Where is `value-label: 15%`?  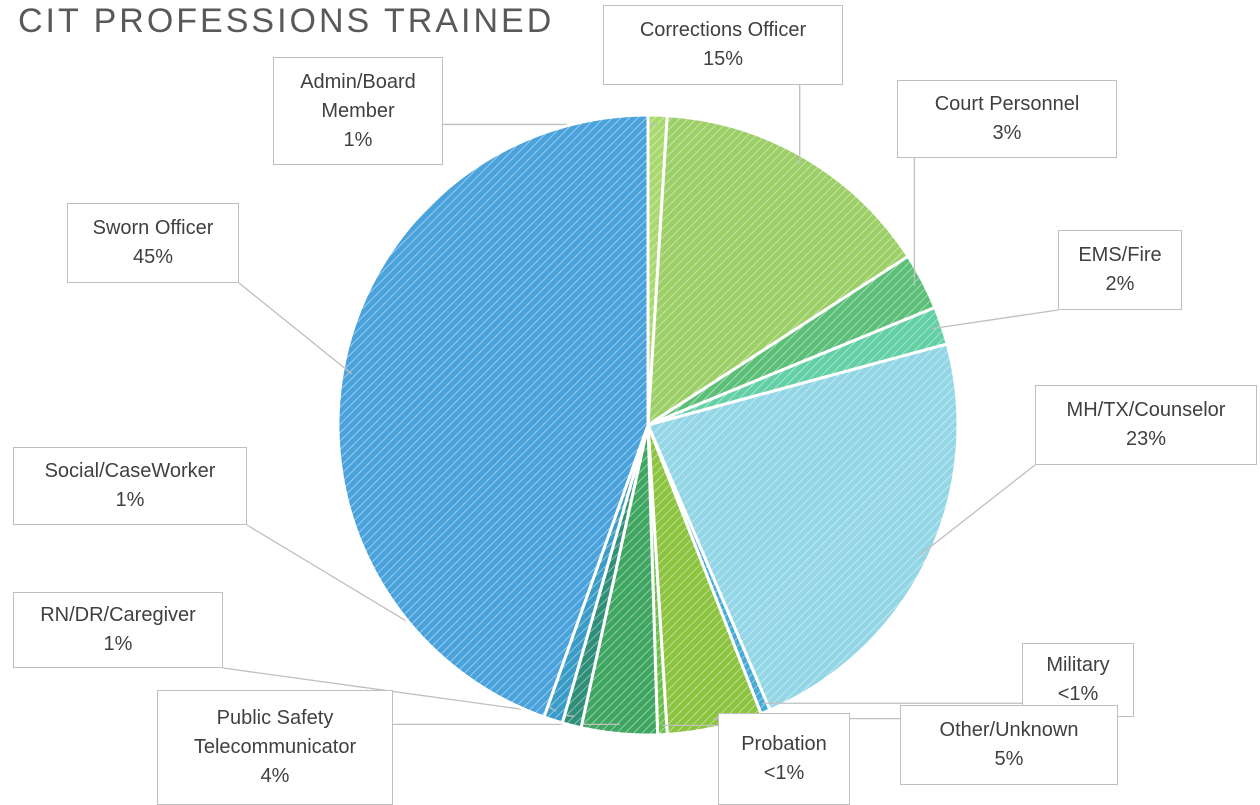
value-label: 15% is located at coordinates (723, 59).